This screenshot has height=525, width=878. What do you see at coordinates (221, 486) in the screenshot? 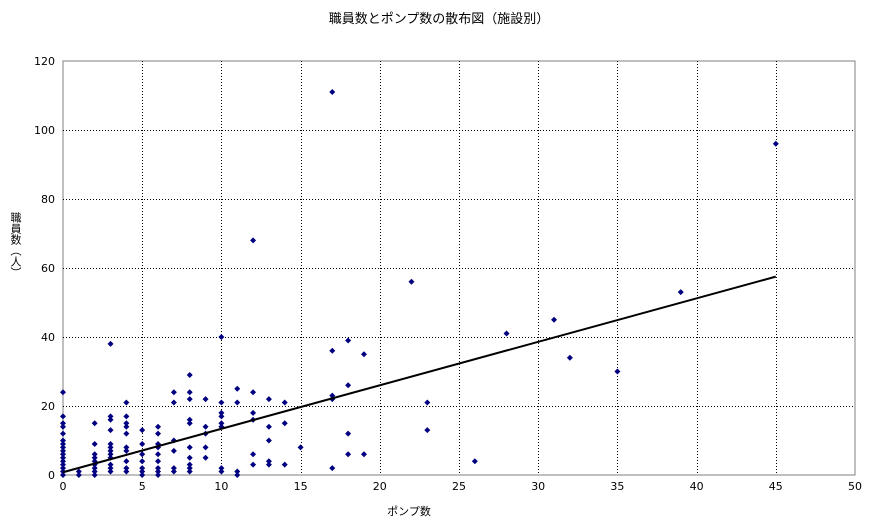
I see `x-tick-label: 10` at bounding box center [221, 486].